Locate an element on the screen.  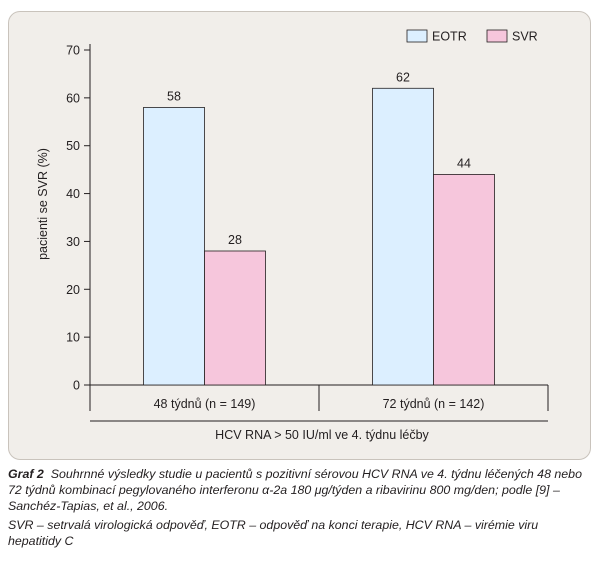
y-tick-label: 30 is located at coordinates (73, 242).